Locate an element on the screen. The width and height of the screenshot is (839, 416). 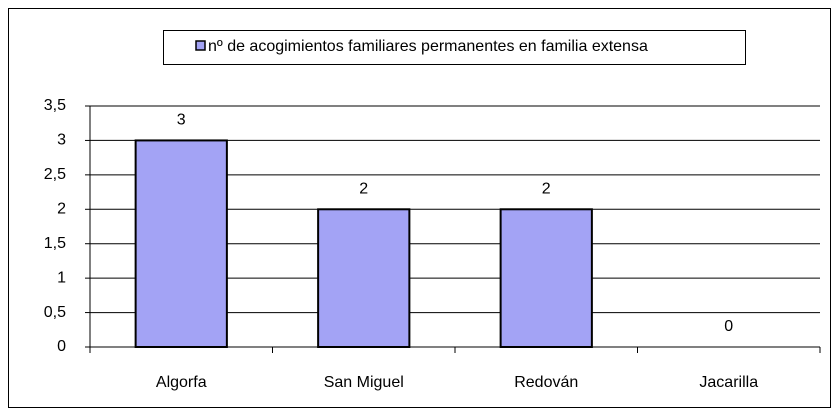
y-tick-label: 2,5 is located at coordinates (55, 174).